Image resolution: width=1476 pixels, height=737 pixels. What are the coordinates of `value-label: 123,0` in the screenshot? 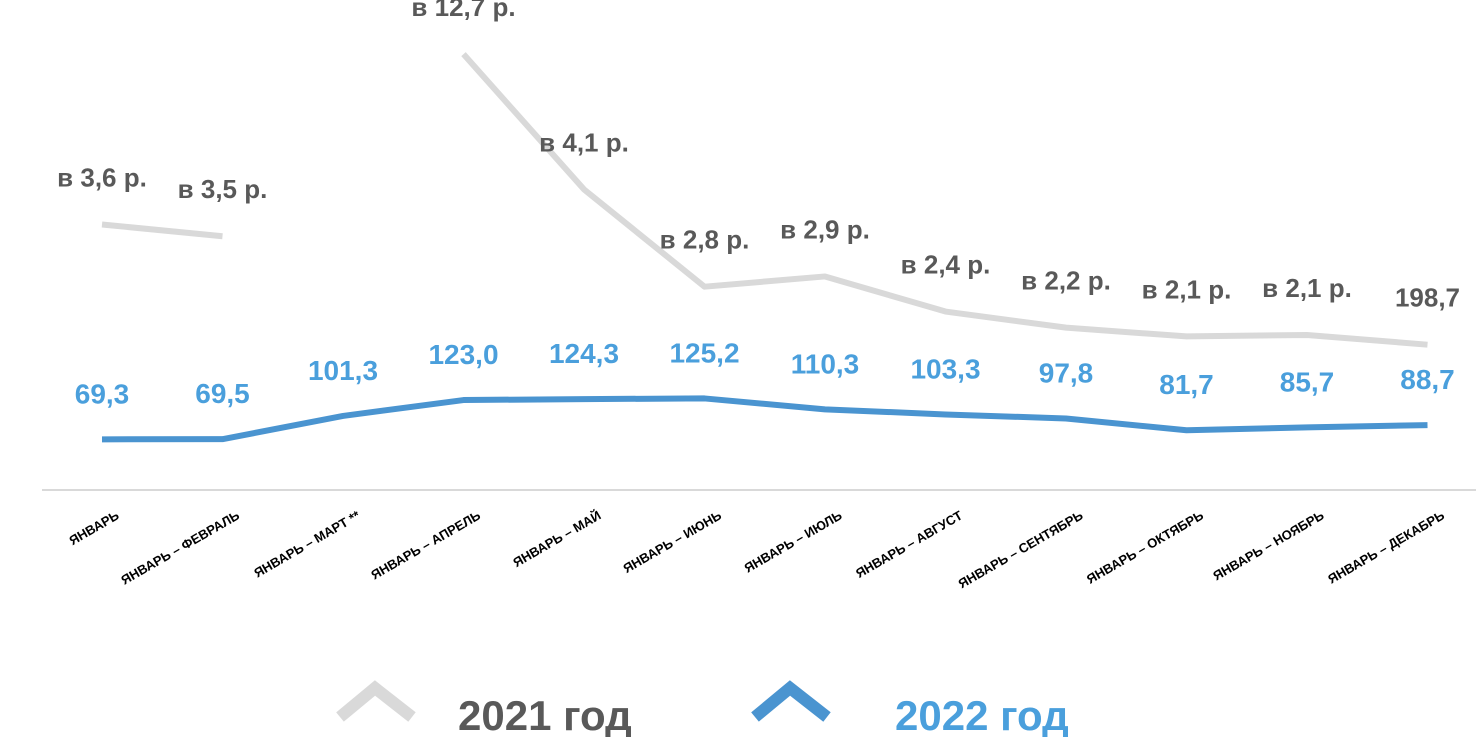 It's located at (463, 354).